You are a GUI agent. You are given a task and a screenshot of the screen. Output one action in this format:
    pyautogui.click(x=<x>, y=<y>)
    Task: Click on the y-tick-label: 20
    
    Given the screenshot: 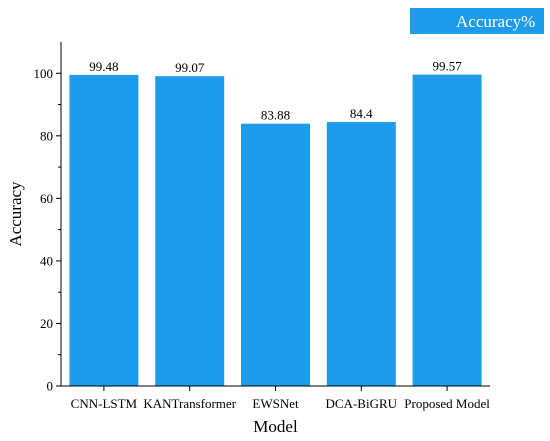 What is the action you would take?
    pyautogui.click(x=46, y=323)
    